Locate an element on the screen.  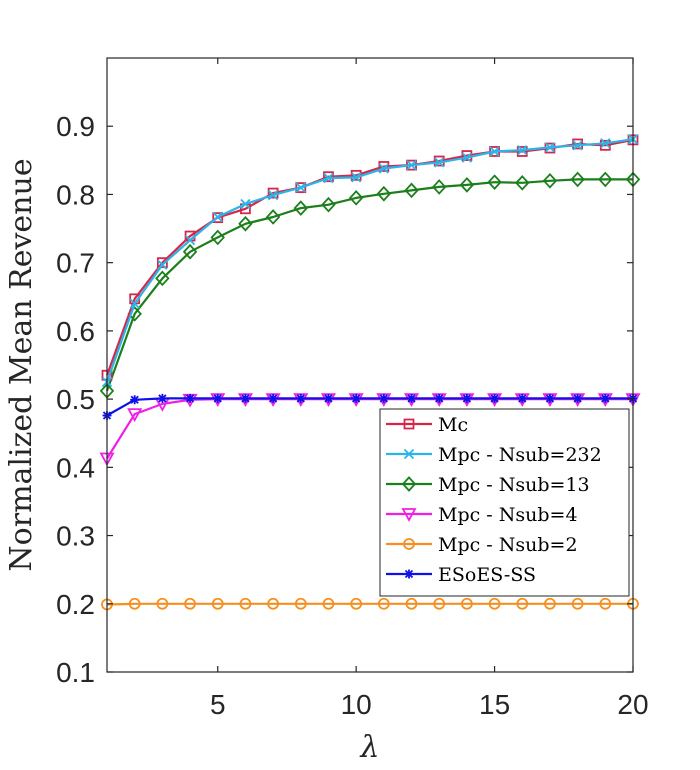
legend-entry: Mpc - Nsub=13 is located at coordinates (488, 485).